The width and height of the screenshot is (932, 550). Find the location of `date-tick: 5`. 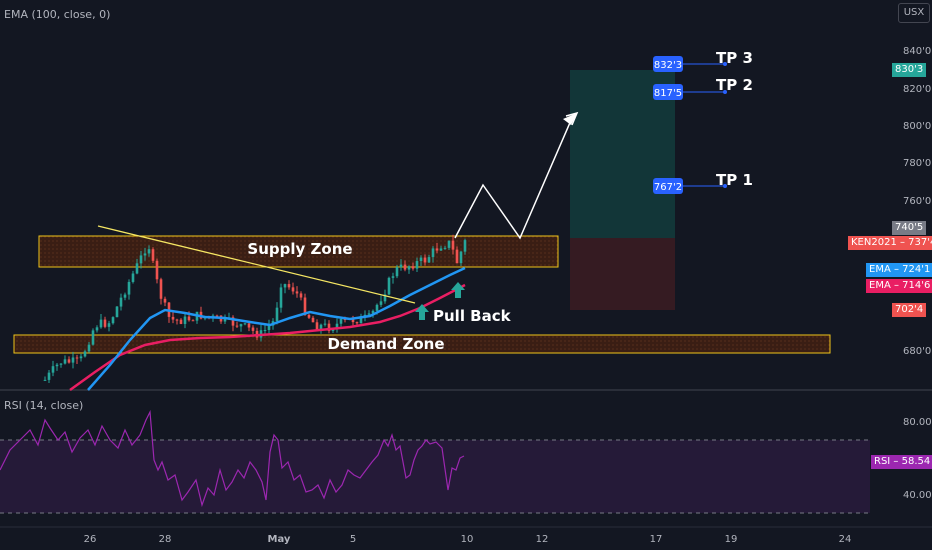

date-tick: 5 is located at coordinates (353, 539).